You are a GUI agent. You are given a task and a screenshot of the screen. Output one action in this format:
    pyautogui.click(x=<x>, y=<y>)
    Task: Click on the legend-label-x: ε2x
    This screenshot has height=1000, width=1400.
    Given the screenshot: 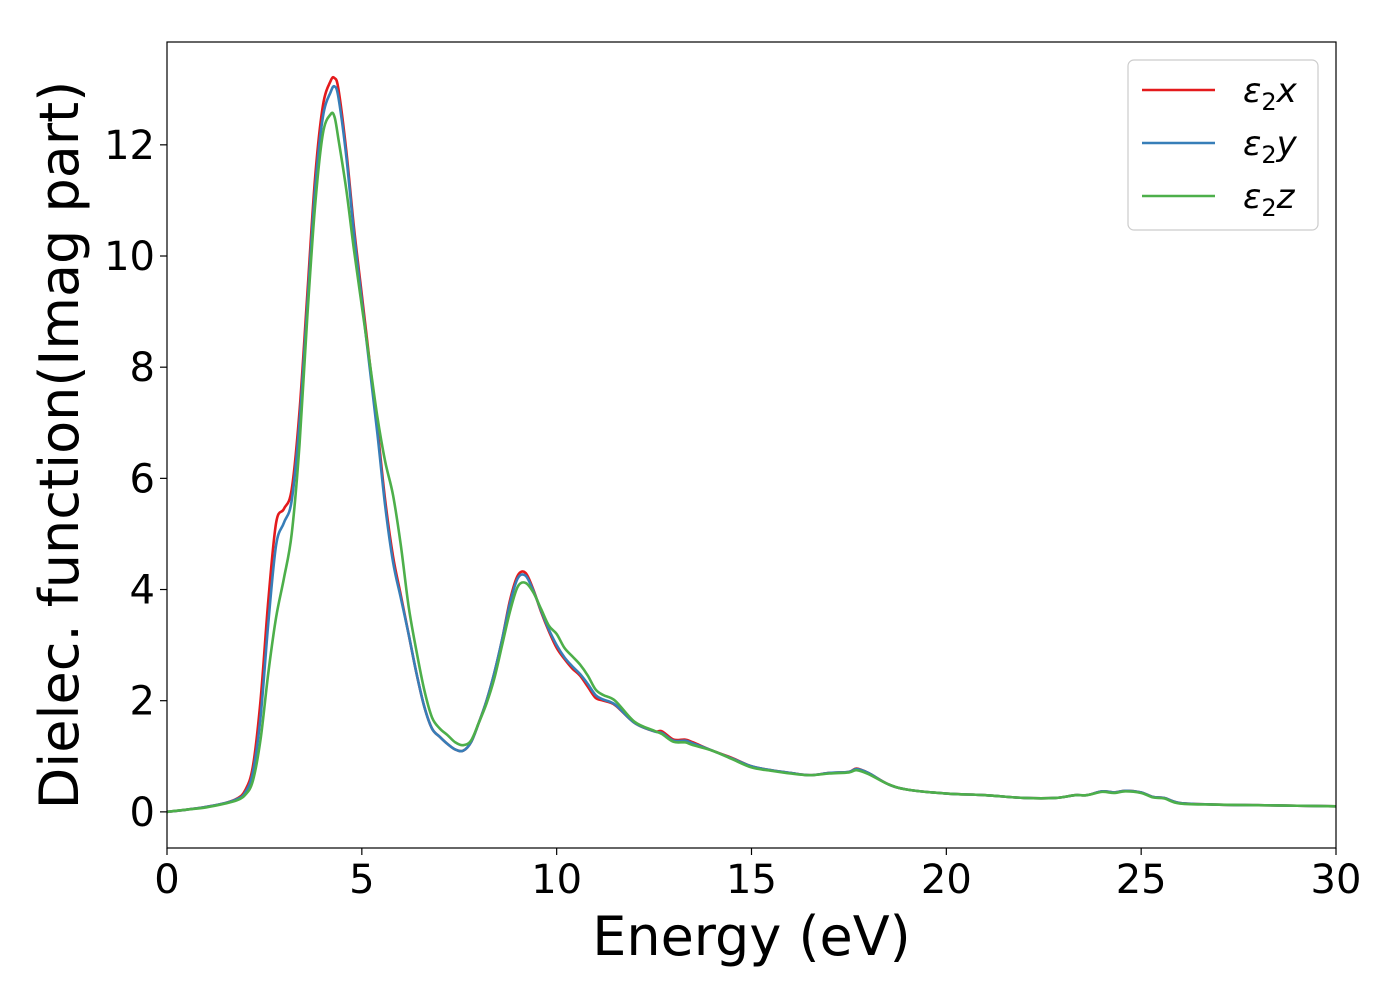 What is the action you would take?
    pyautogui.click(x=1270, y=93)
    